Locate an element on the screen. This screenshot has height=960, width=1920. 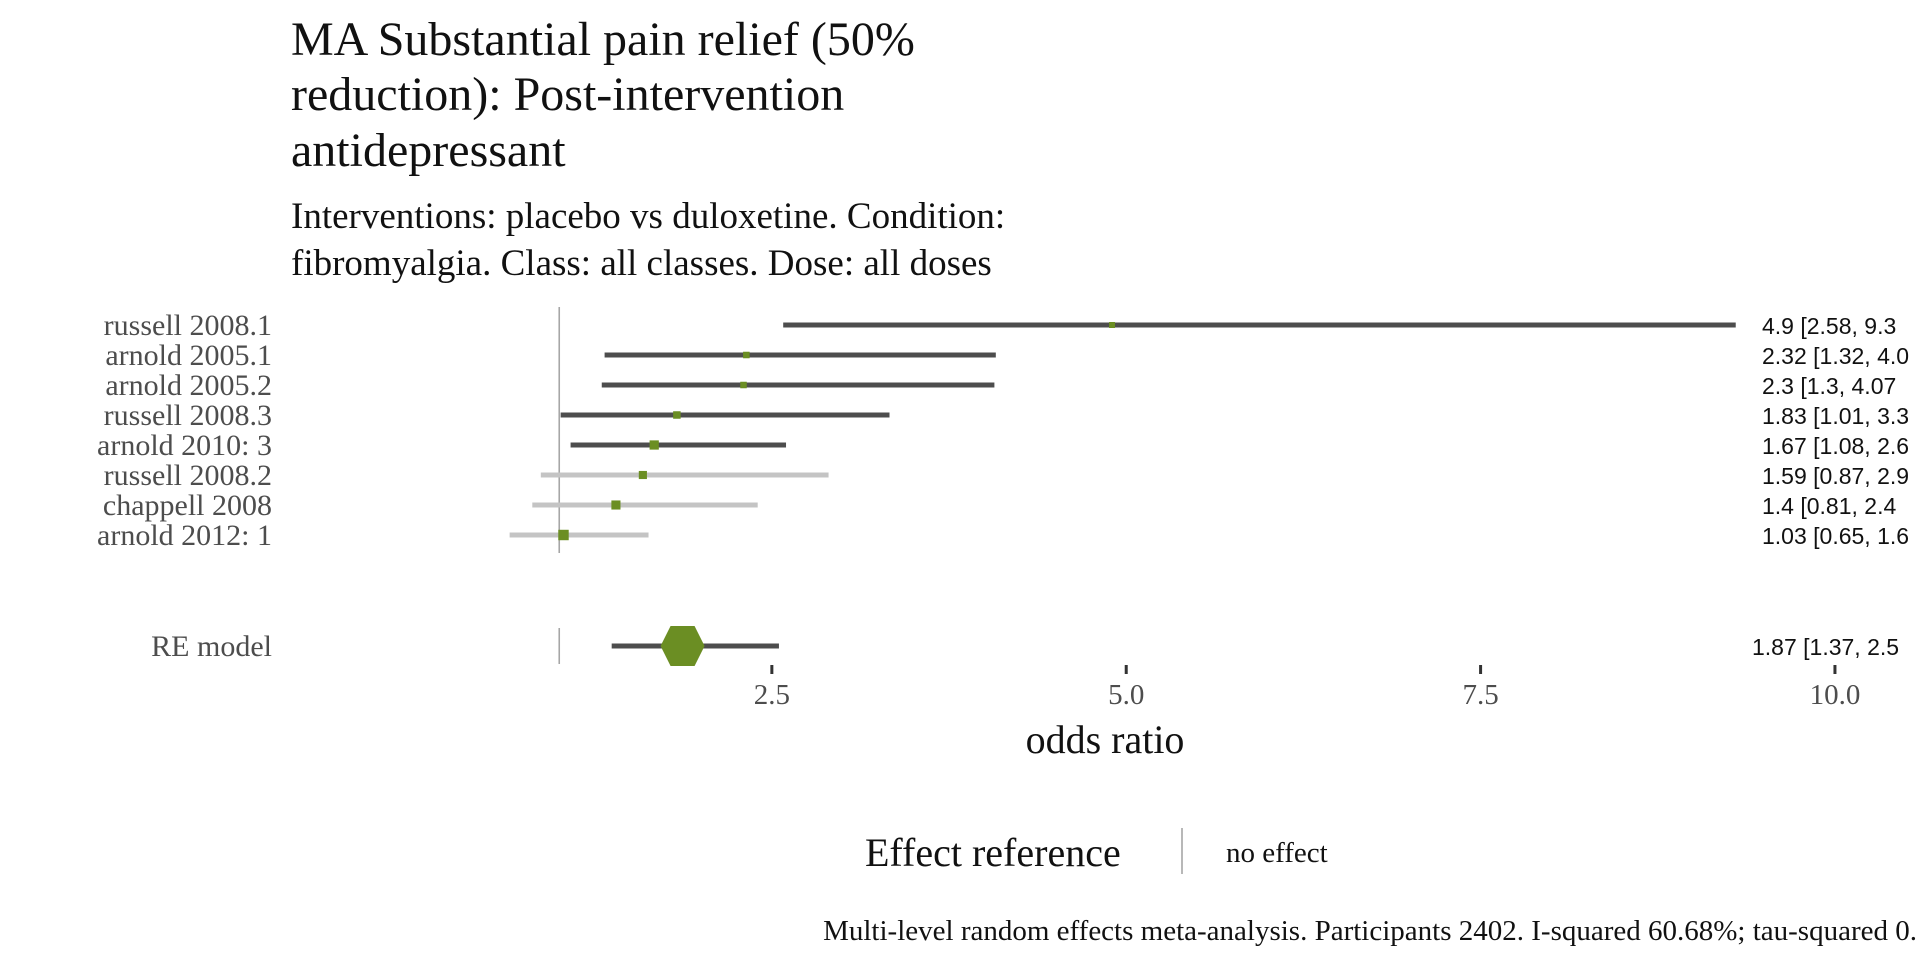
summary-label: RE model is located at coordinates (211, 646).